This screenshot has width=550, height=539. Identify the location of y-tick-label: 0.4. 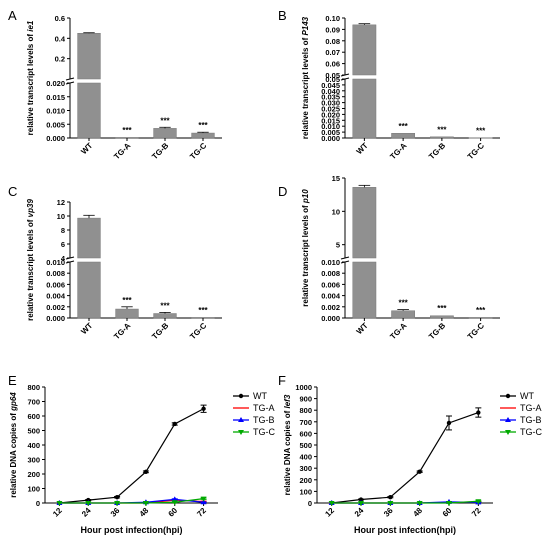
(60, 38).